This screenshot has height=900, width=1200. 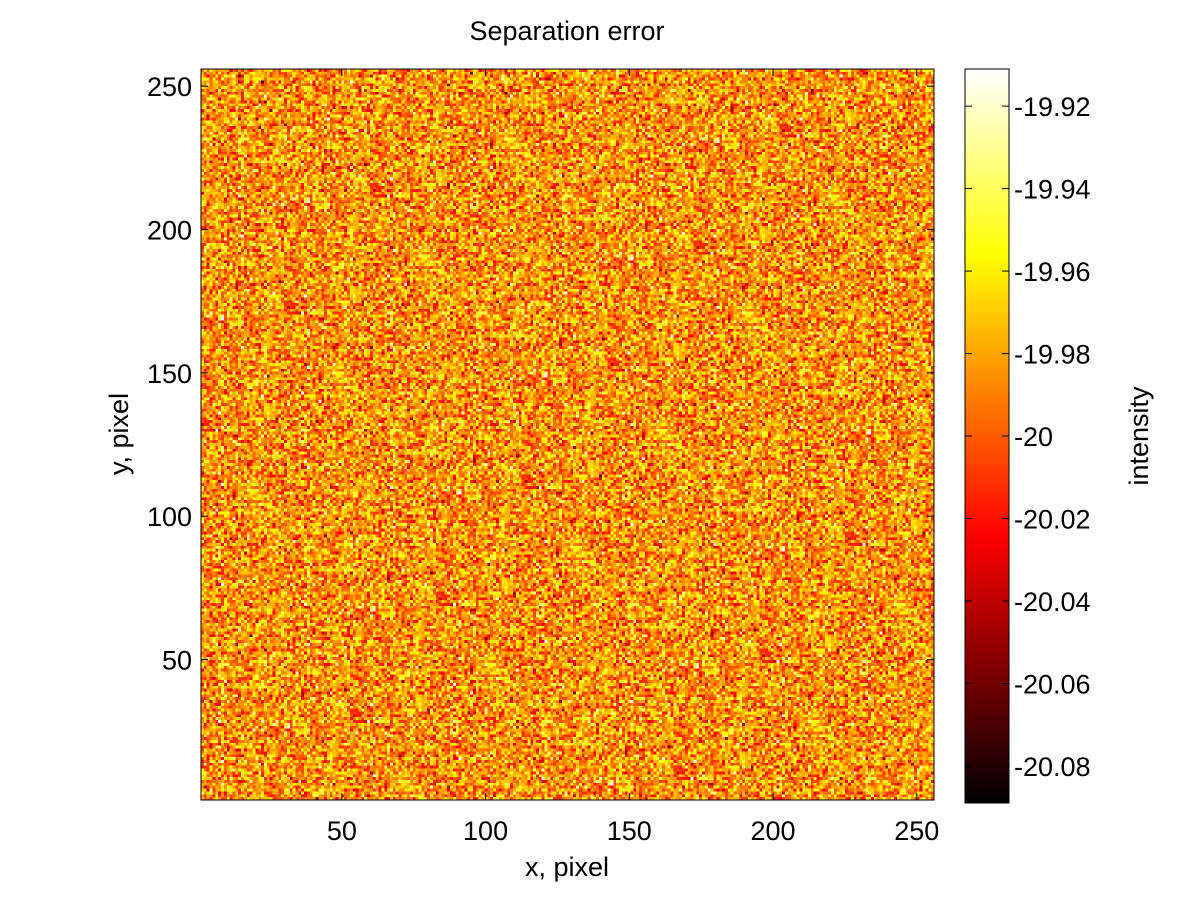 I want to click on chart-title: Separation error, so click(x=566, y=31).